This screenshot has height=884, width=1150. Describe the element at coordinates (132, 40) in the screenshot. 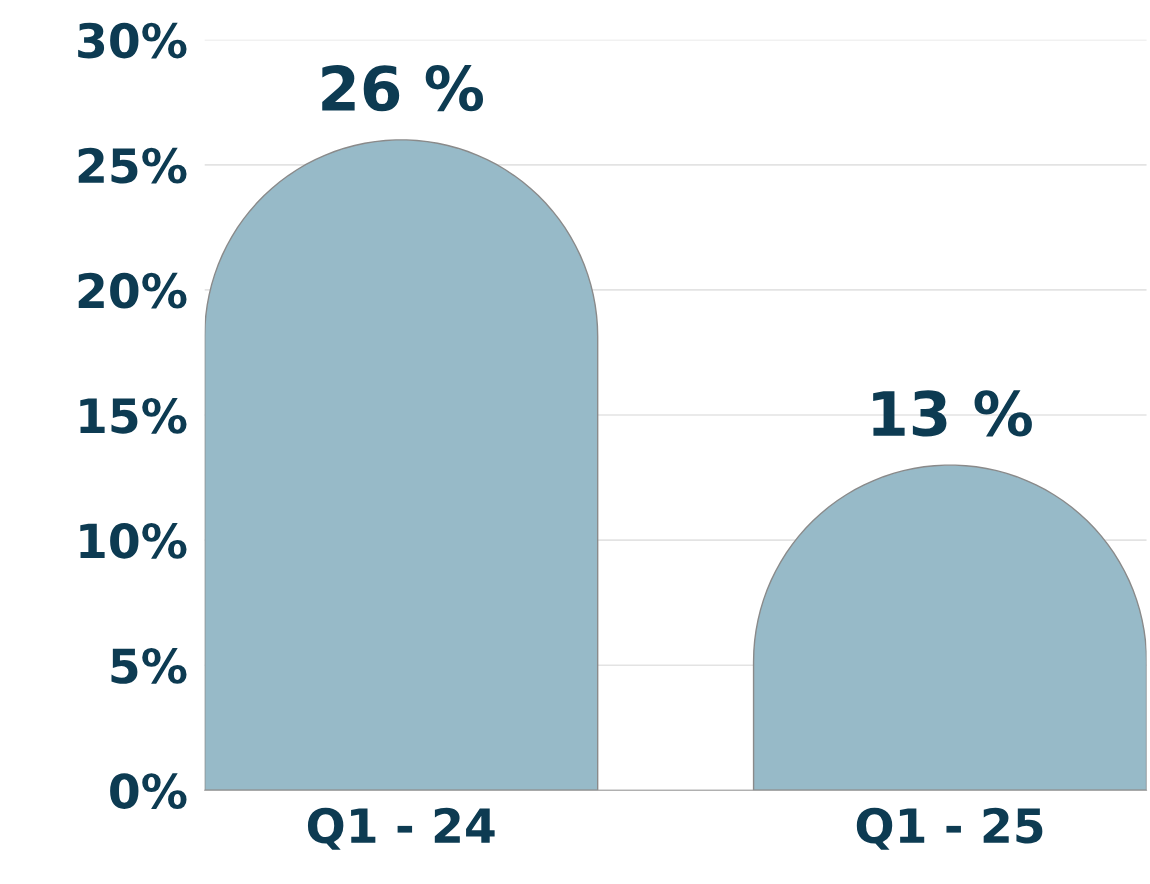

I see `y-tick-label: 30%` at that location.